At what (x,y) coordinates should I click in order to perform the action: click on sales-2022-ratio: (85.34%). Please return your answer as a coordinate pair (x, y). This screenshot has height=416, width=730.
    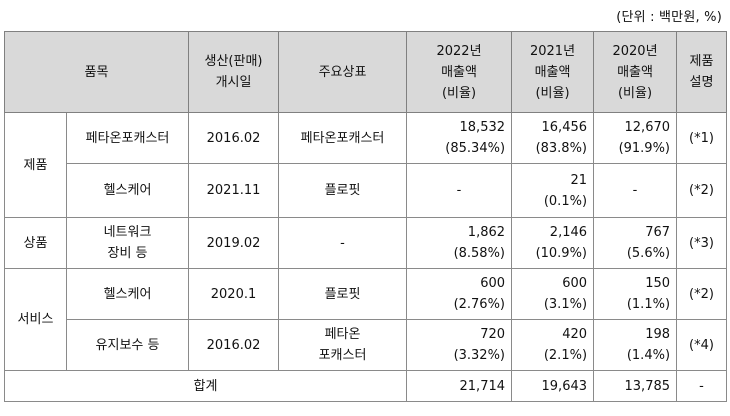
    Looking at the image, I should click on (475, 148).